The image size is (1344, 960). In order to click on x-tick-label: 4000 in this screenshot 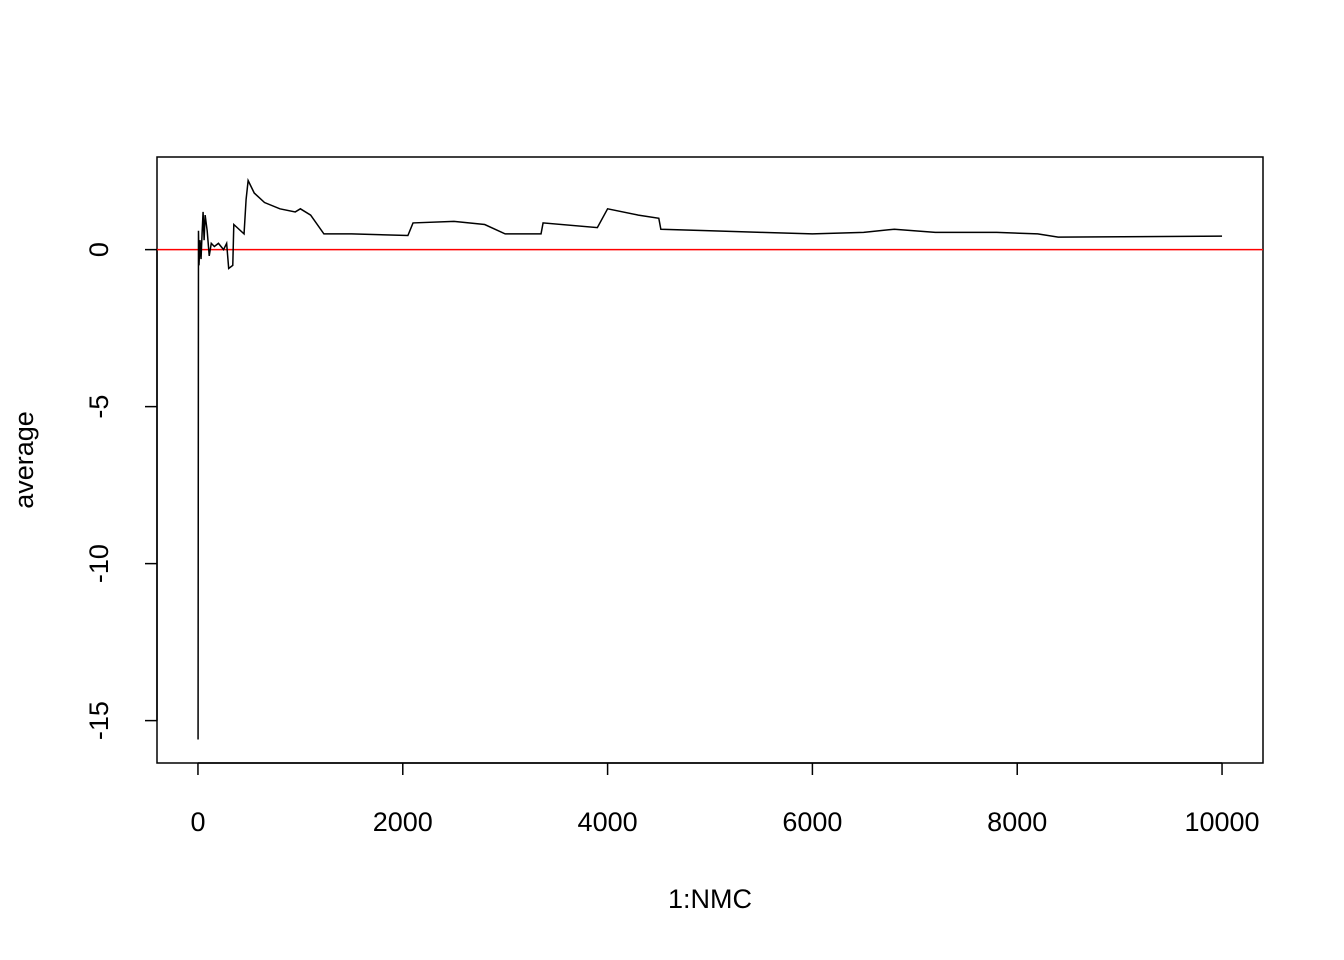, I will do `click(608, 822)`.